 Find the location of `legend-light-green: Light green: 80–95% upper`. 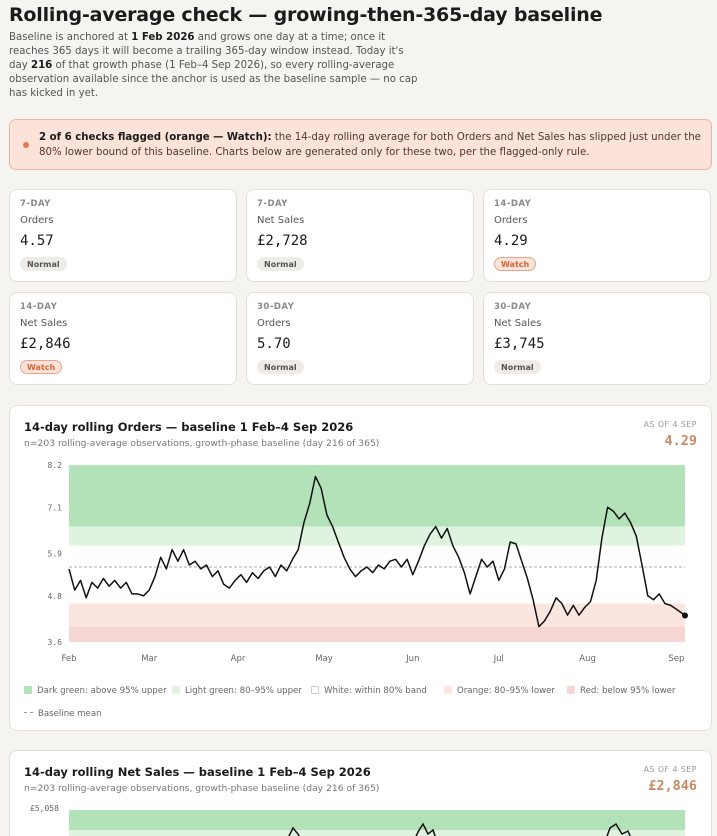

legend-light-green: Light green: 80–95% upper is located at coordinates (237, 691).